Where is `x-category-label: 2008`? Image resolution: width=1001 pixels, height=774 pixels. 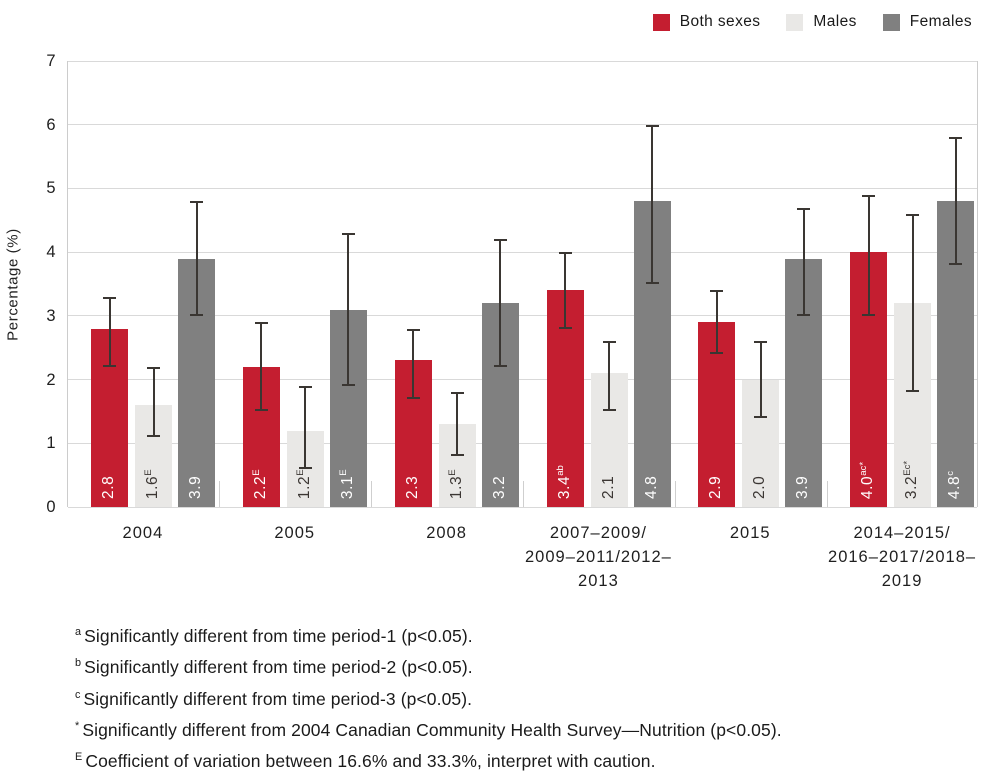 x-category-label: 2008 is located at coordinates (447, 533).